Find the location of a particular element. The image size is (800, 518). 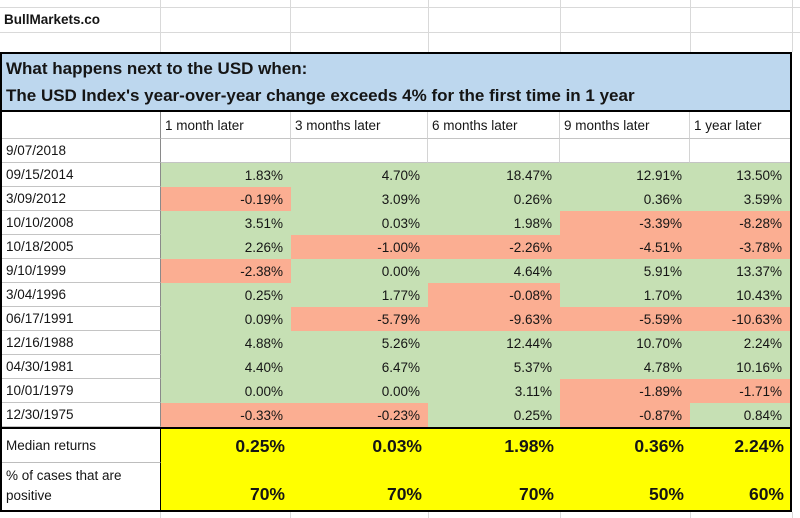

return-cell: 4.88% is located at coordinates (226, 343).